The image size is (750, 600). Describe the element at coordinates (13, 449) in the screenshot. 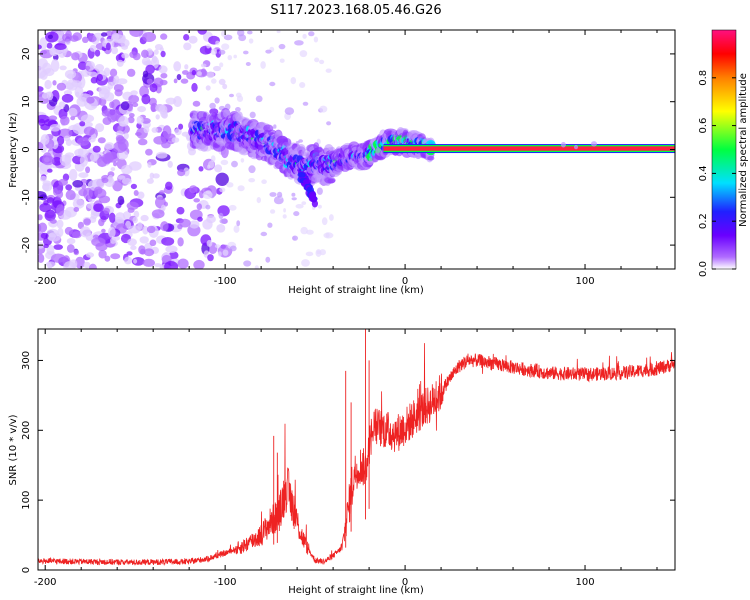

I see `snr-ylabel: SNR (10 * v/v)` at that location.